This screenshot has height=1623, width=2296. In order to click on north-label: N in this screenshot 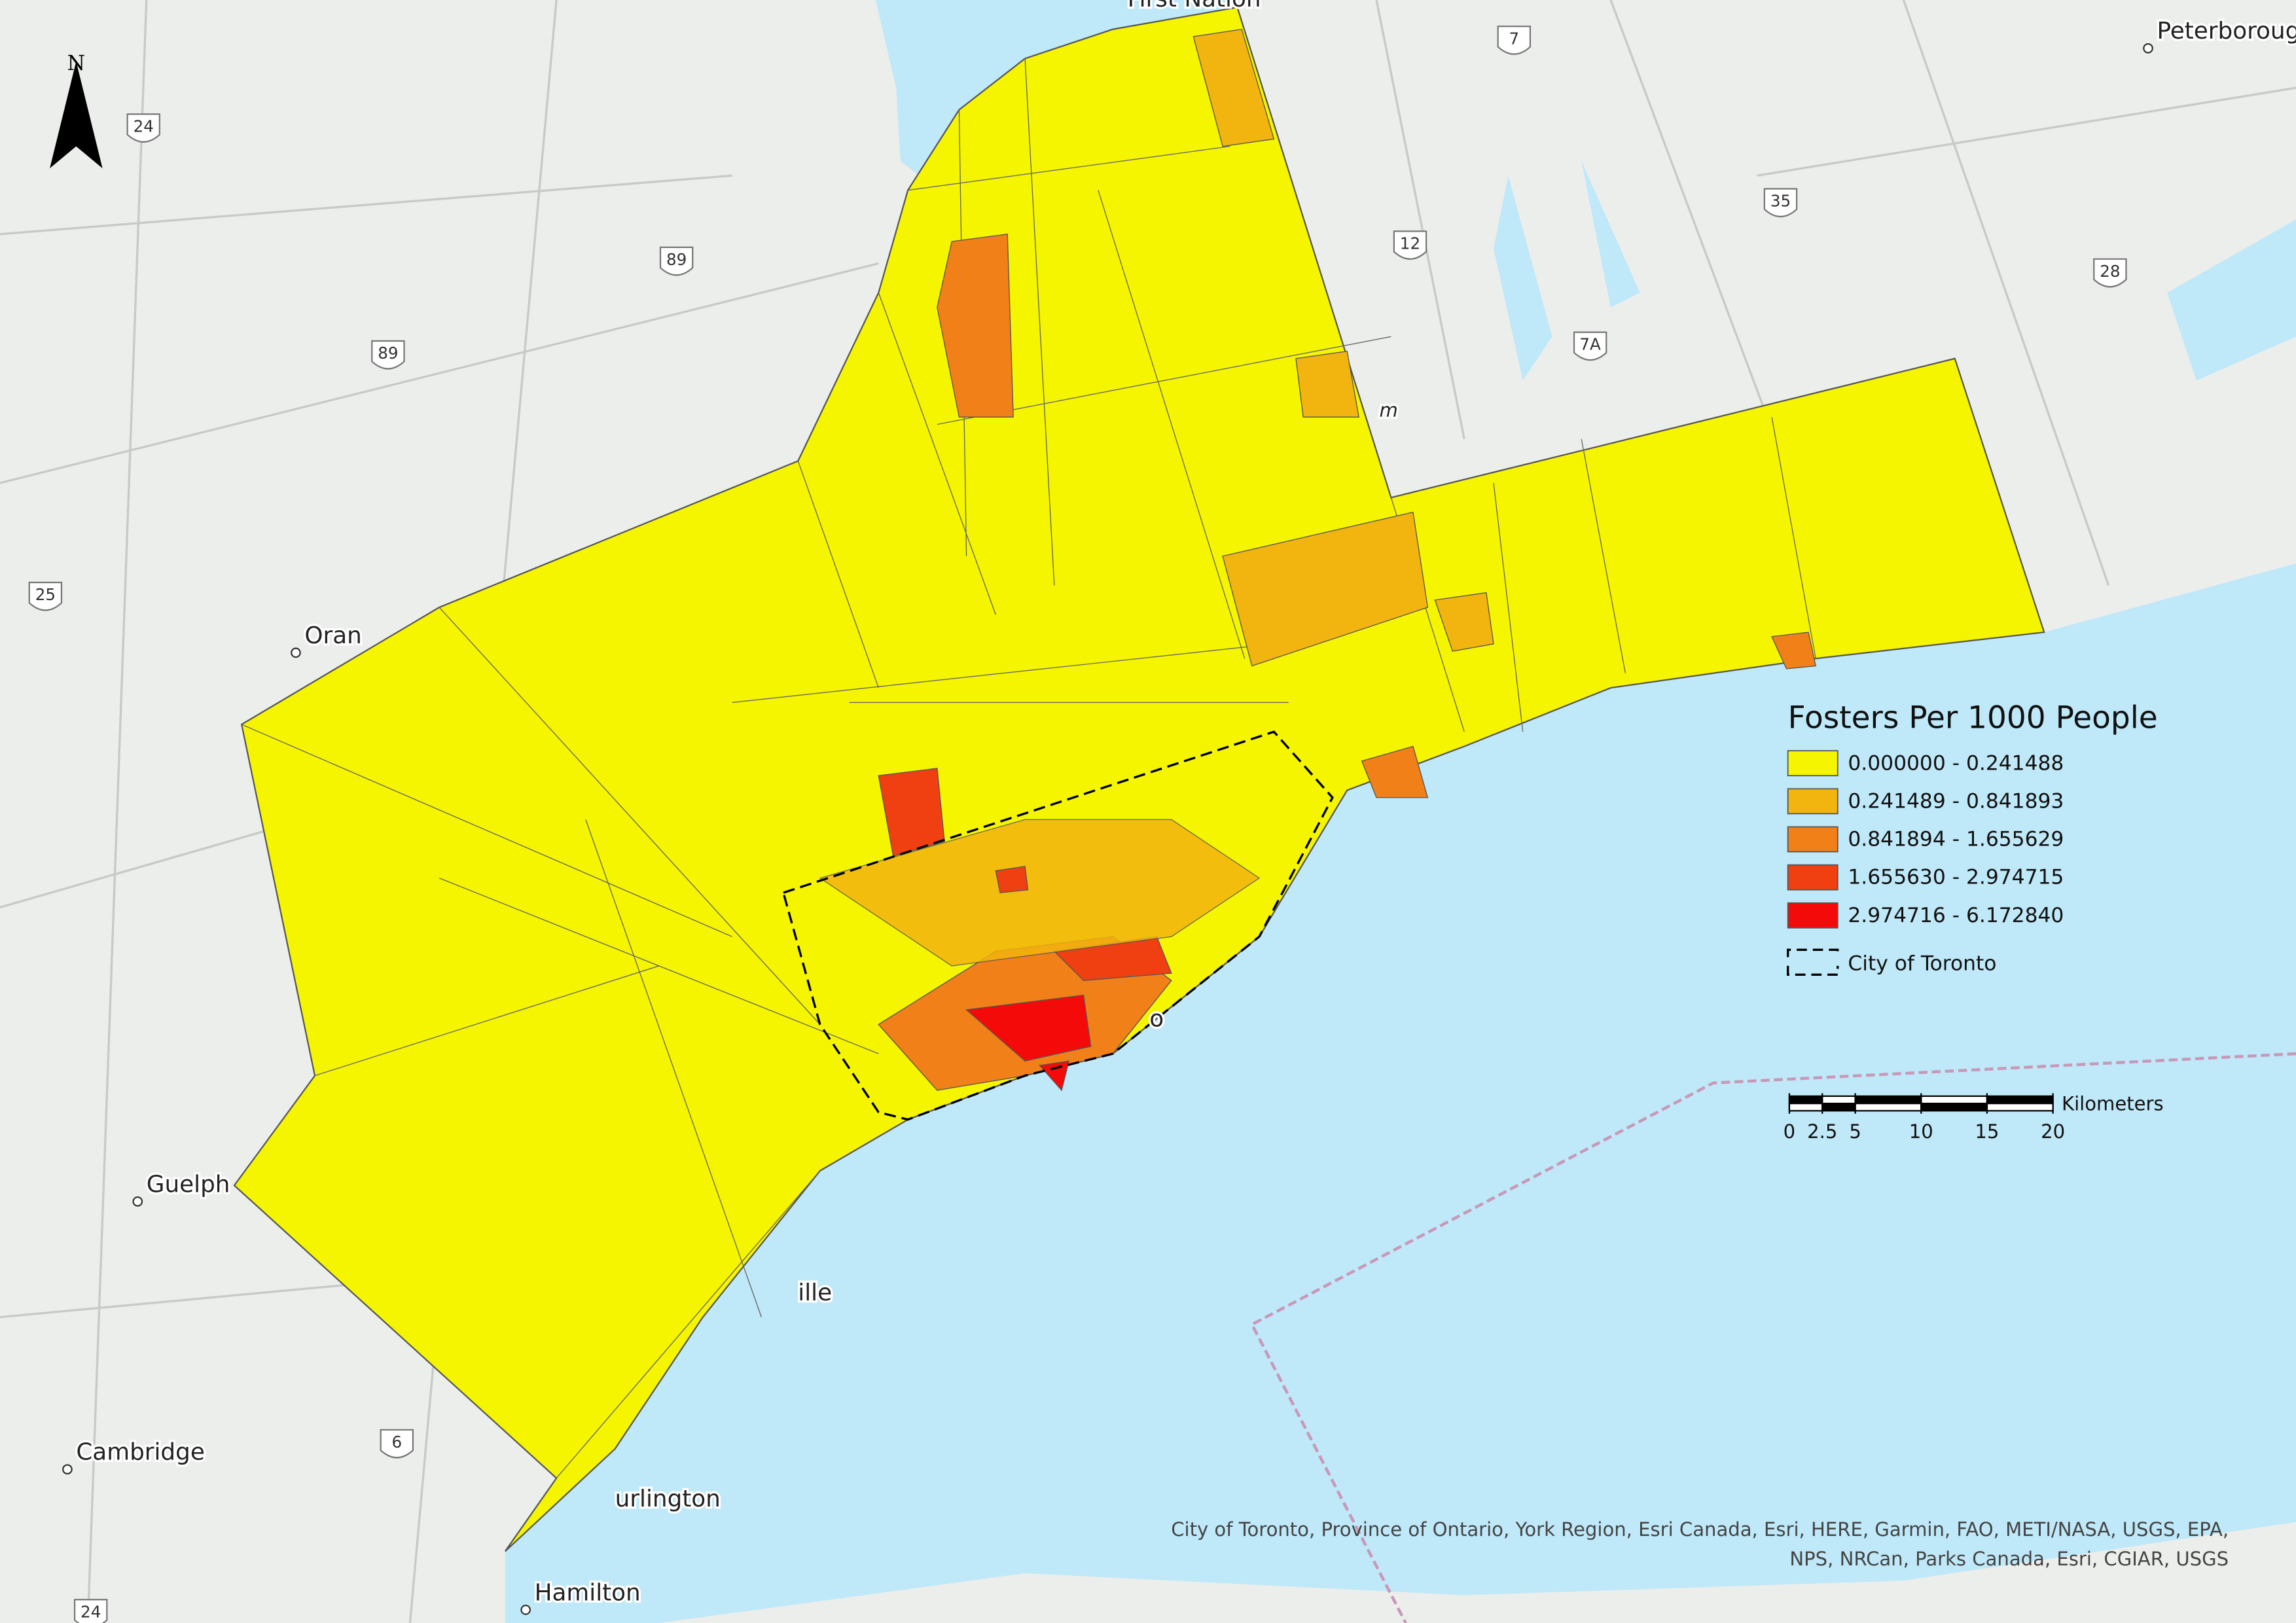, I will do `click(76, 64)`.